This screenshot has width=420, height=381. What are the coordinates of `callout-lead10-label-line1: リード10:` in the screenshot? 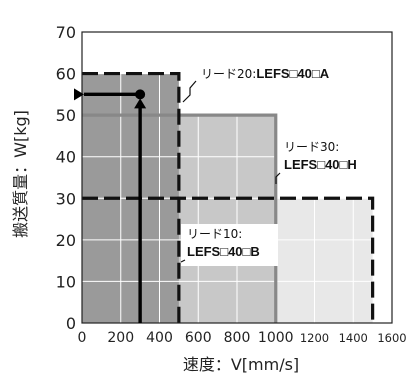 It's located at (214, 234).